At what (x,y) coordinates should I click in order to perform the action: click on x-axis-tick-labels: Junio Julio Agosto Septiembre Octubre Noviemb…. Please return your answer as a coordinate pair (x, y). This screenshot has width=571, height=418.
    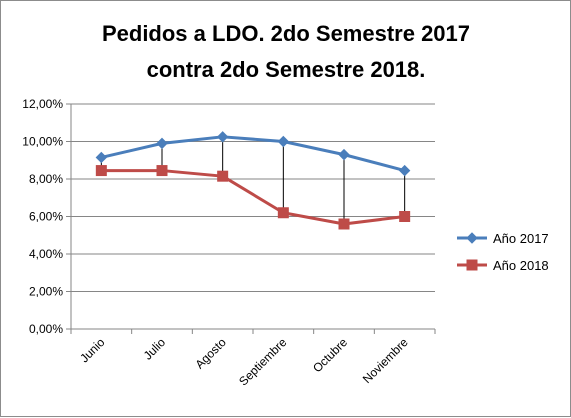
    Looking at the image, I should click on (244, 362).